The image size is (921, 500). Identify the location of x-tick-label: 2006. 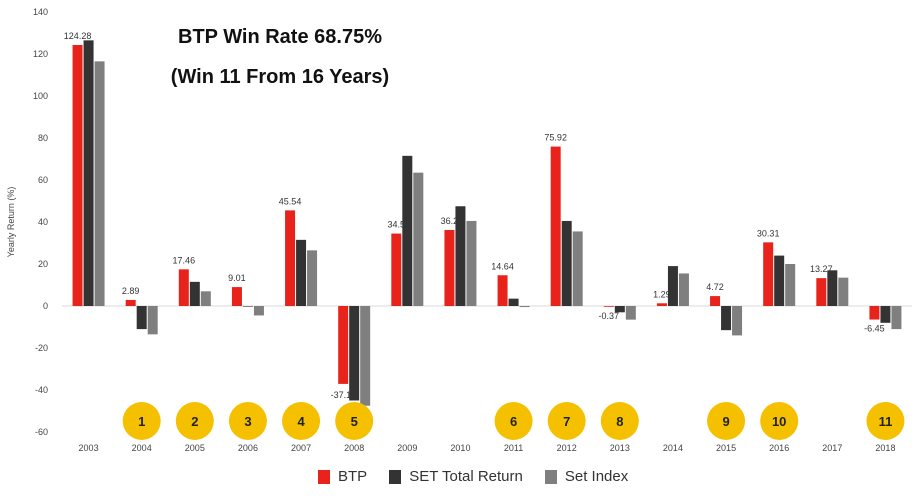
(248, 448).